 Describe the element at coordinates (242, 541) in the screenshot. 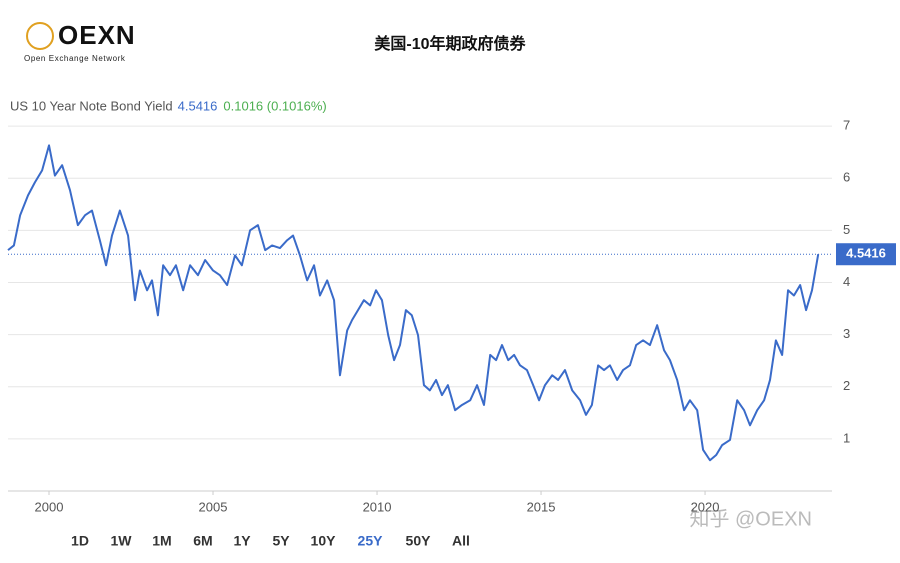

I see `range-button: 1Y` at that location.